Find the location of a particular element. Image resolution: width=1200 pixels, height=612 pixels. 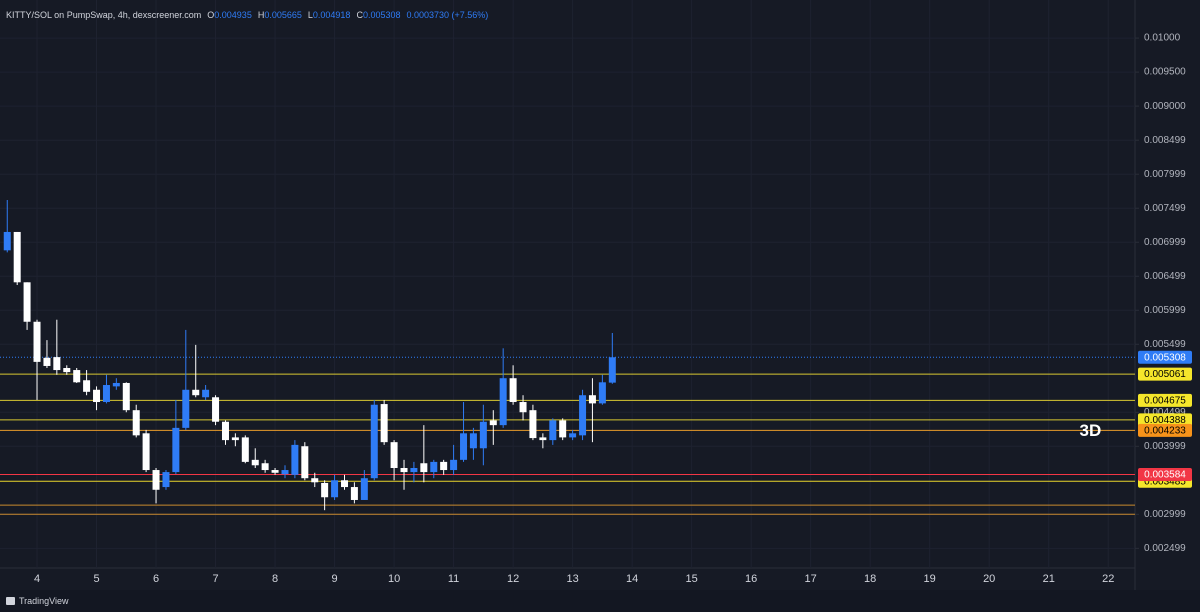

x-tick-label: 17 is located at coordinates (811, 579).